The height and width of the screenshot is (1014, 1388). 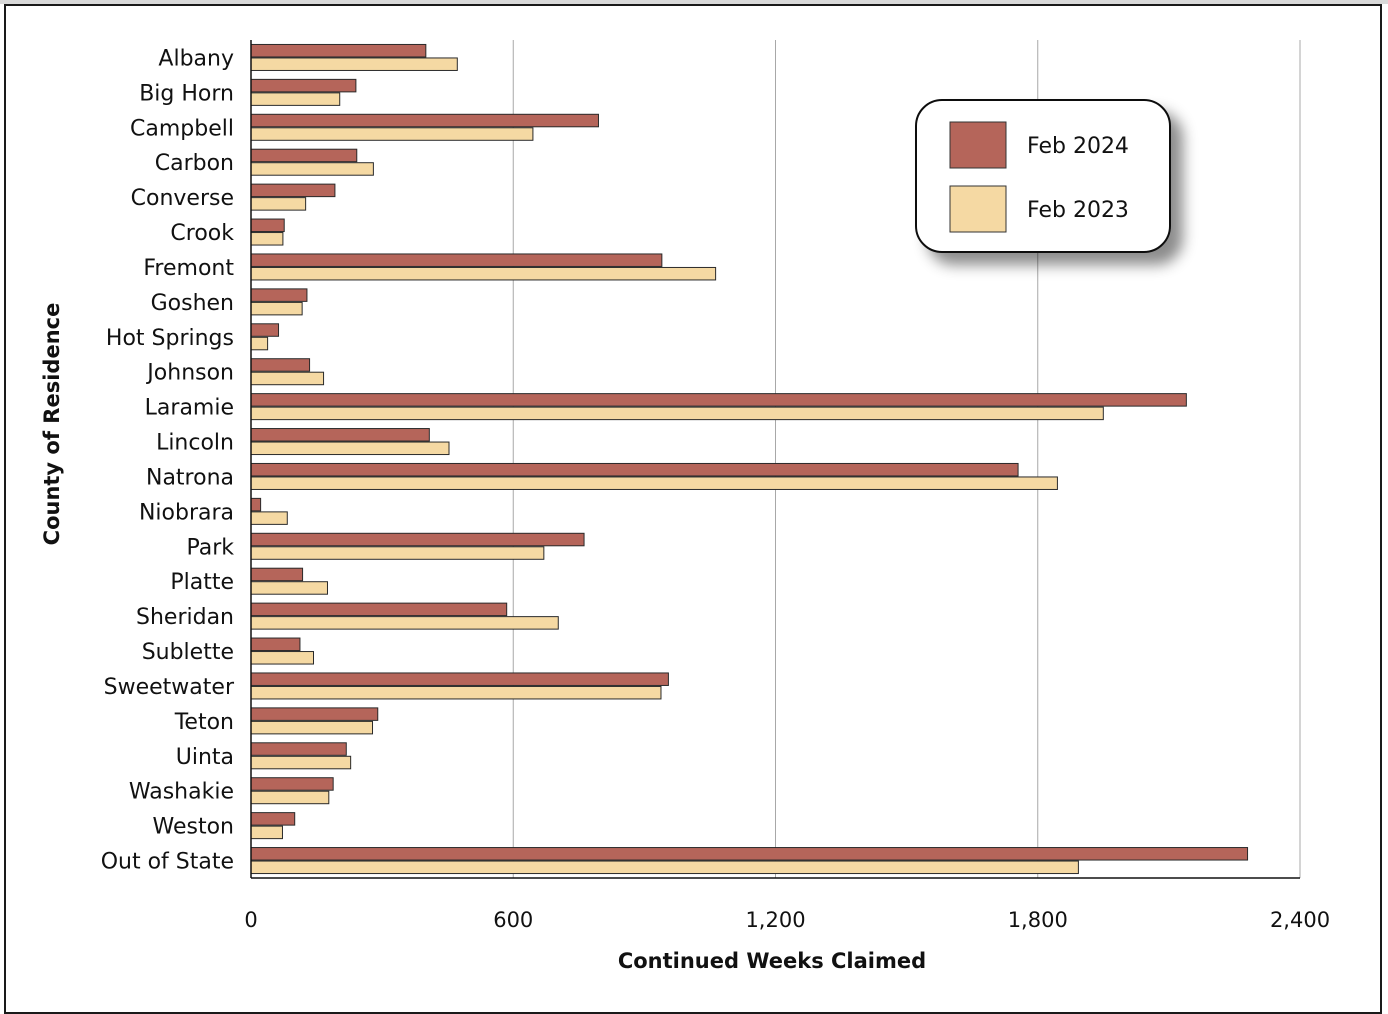 What do you see at coordinates (189, 373) in the screenshot?
I see `category-label-johnson: Johnson` at bounding box center [189, 373].